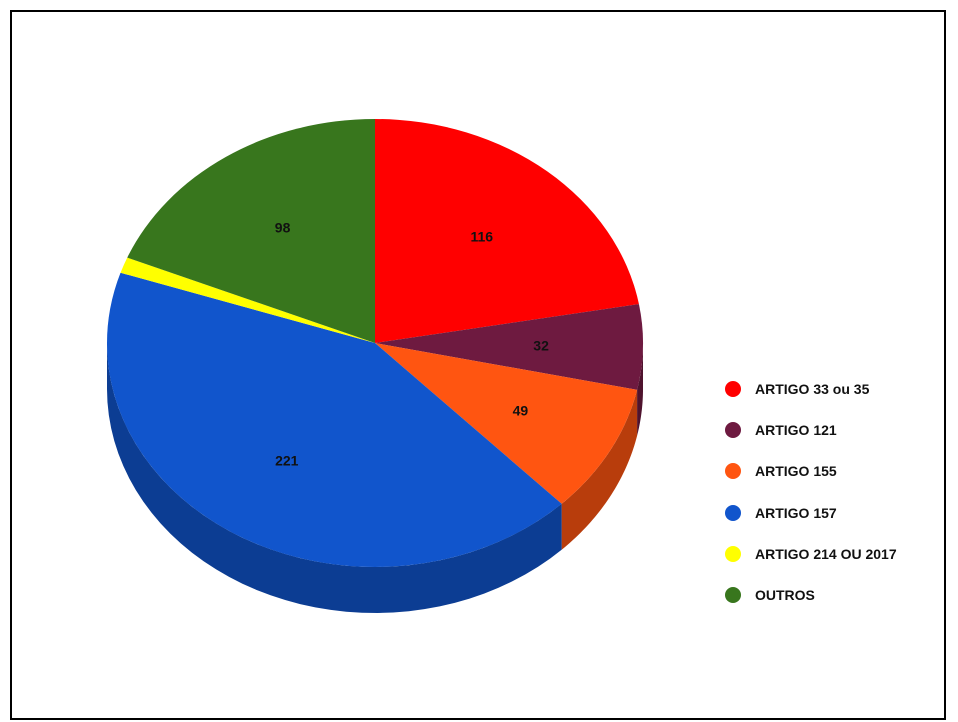  What do you see at coordinates (826, 553) in the screenshot?
I see `legend-label: ARTIGO 214 OU 2017` at bounding box center [826, 553].